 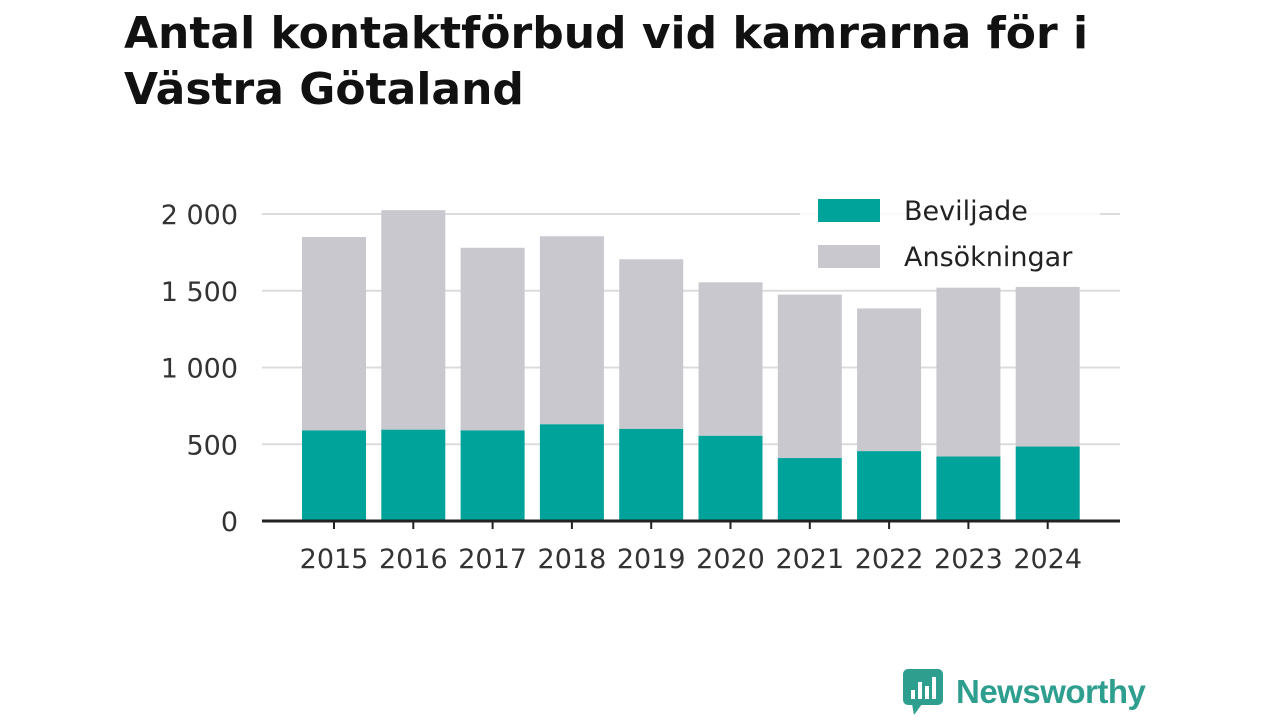 What do you see at coordinates (334, 559) in the screenshot?
I see `x-tick-label: 2015` at bounding box center [334, 559].